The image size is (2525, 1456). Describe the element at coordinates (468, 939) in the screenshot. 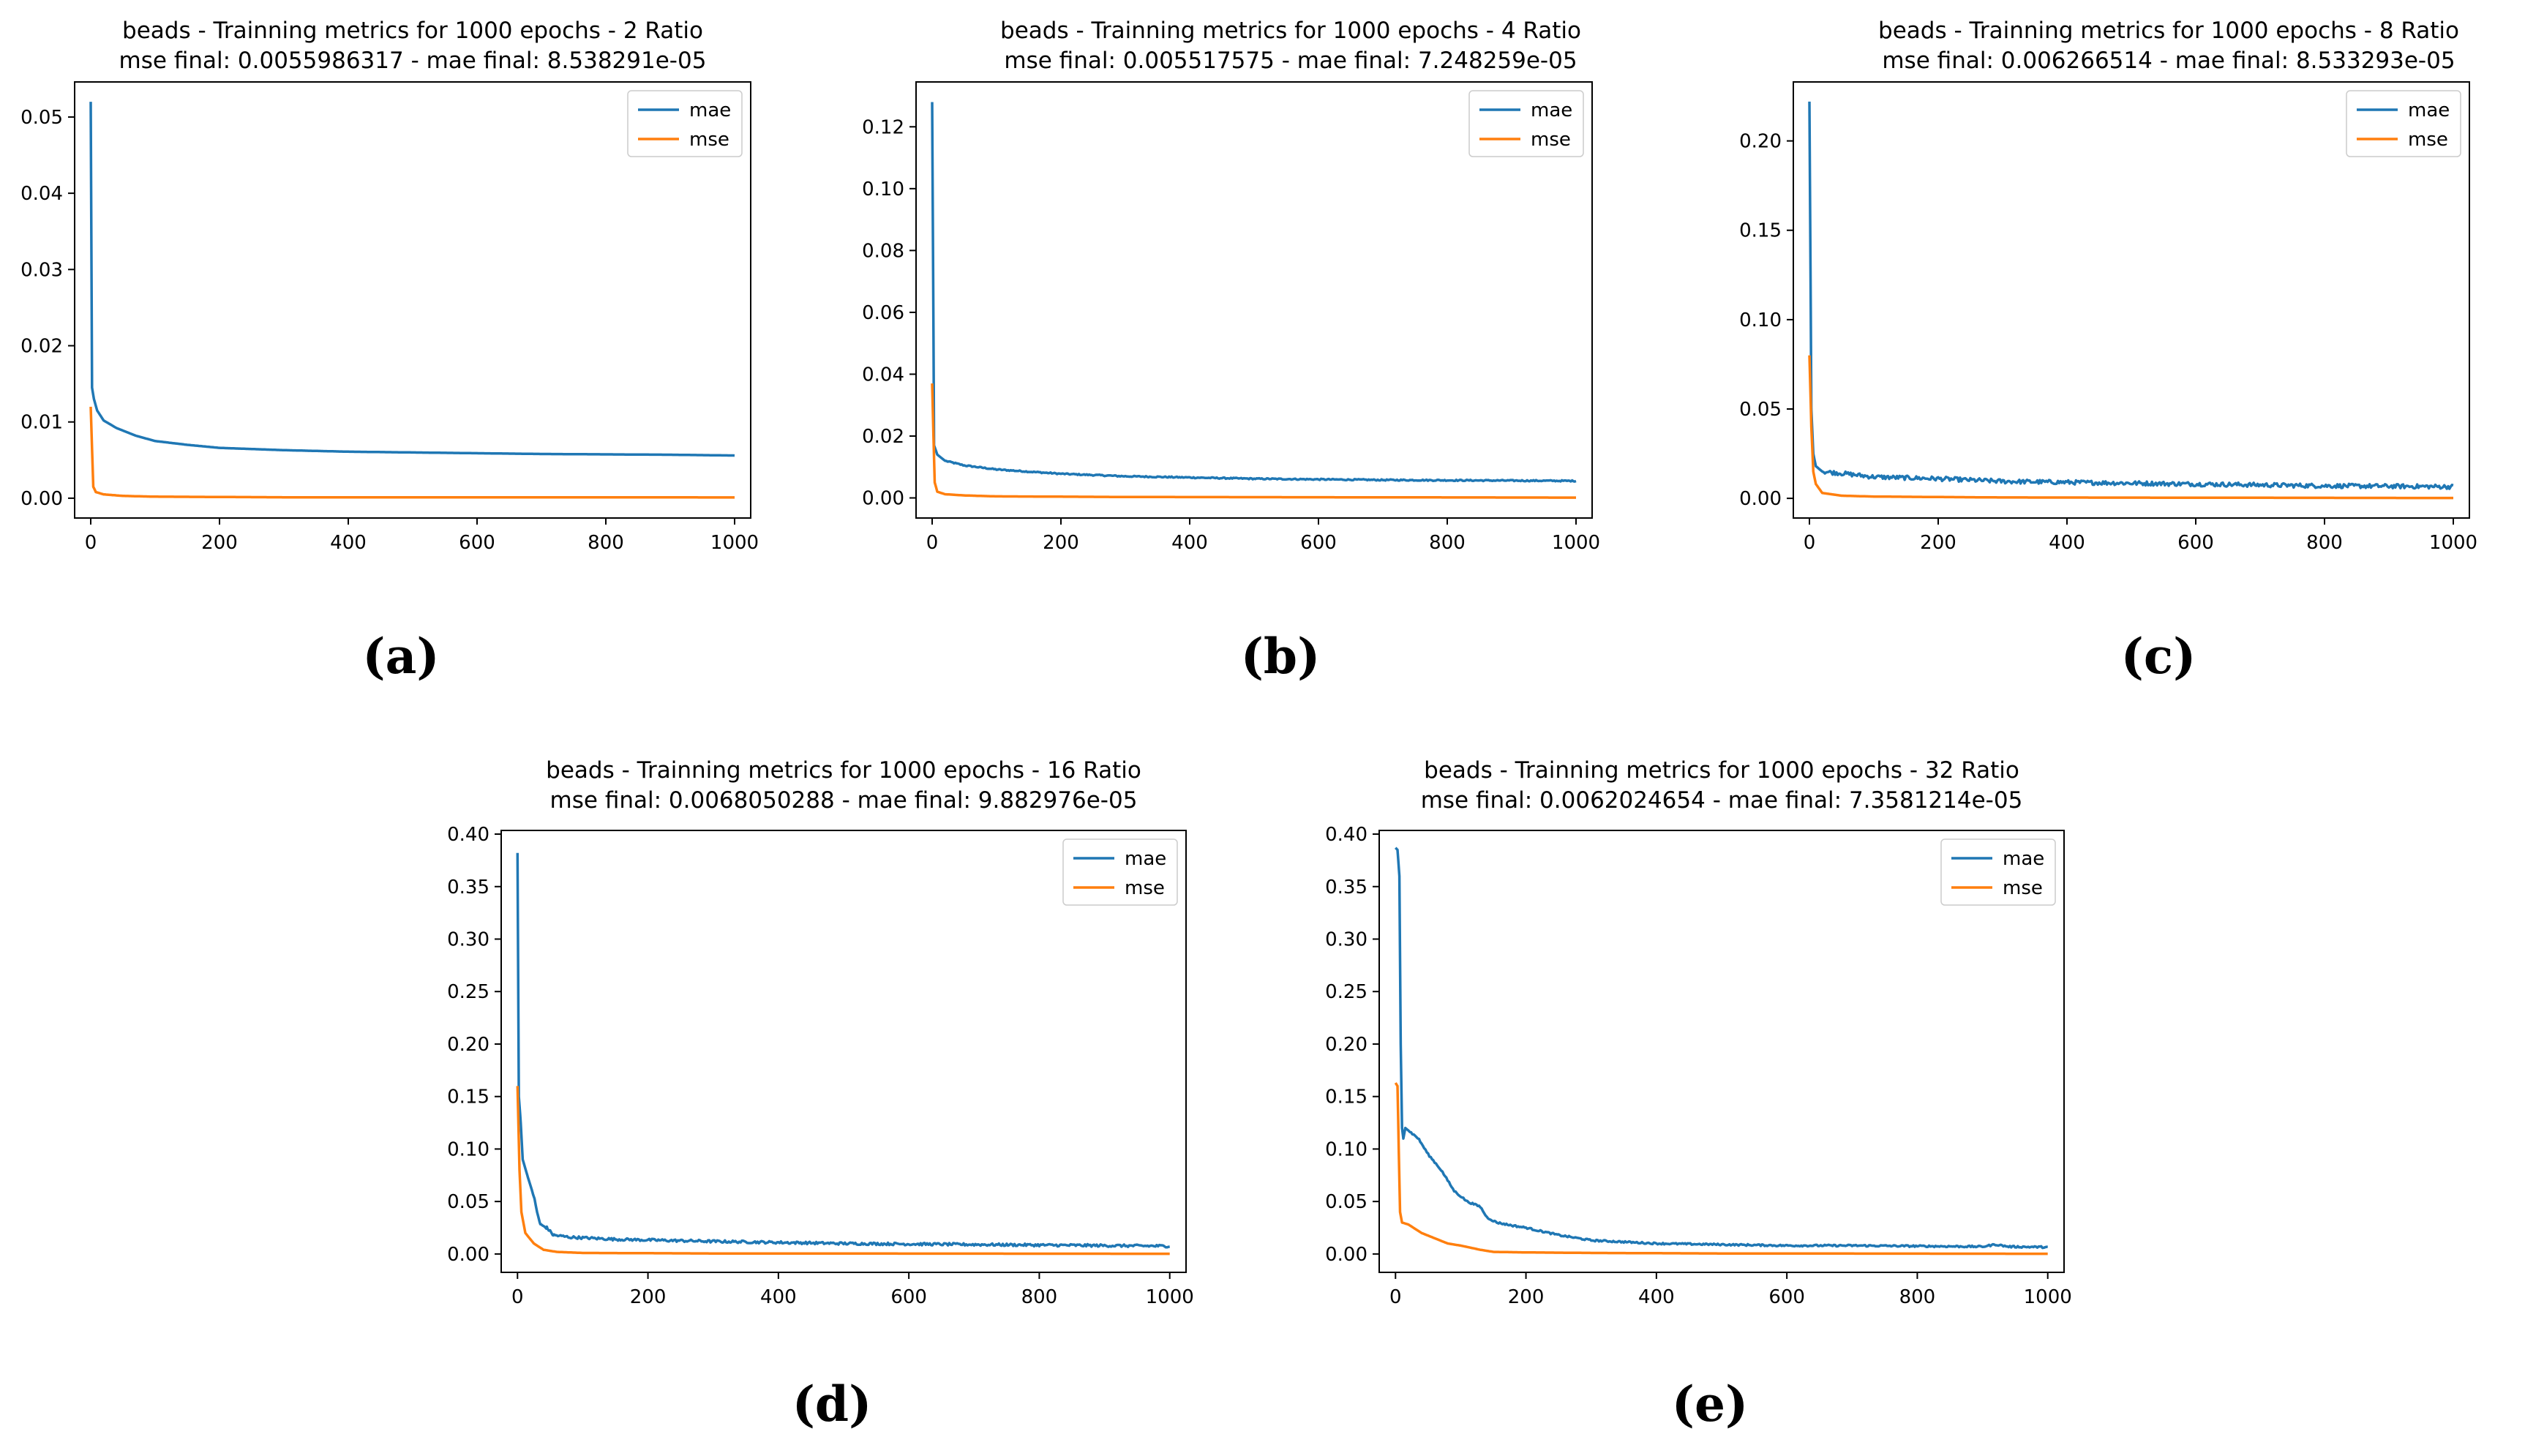

I see `y-tick-label: 0.30` at that location.